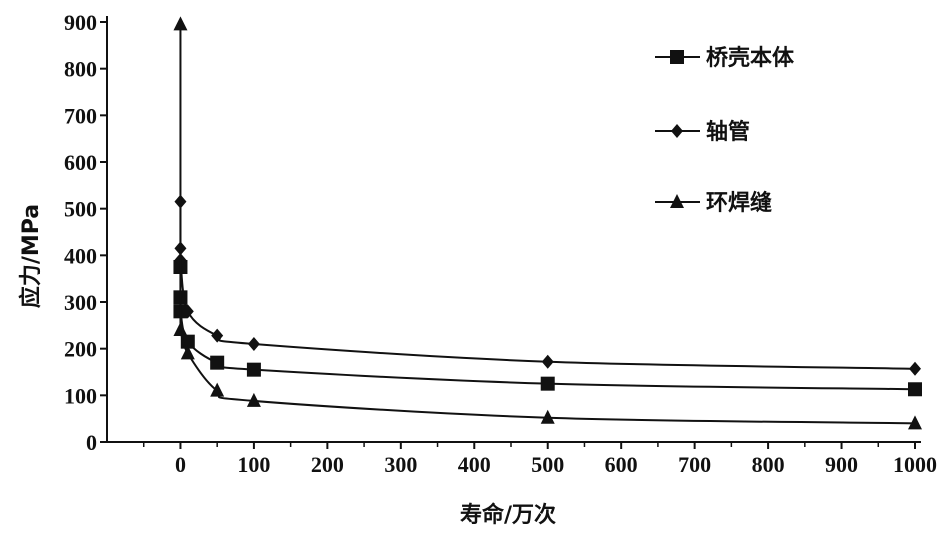 Image resolution: width=945 pixels, height=537 pixels. I want to click on x-tick-label: 700, so click(694, 464).